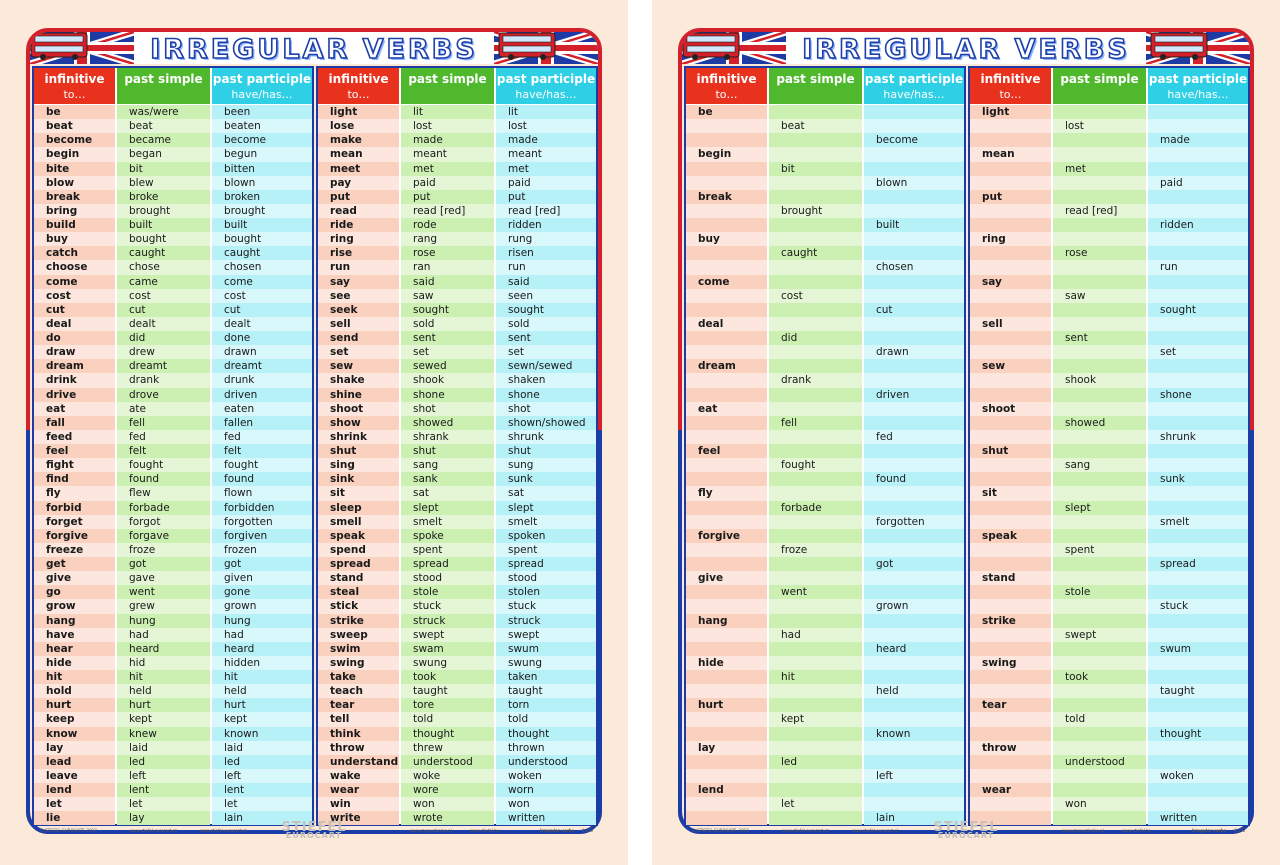 The height and width of the screenshot is (865, 1280). What do you see at coordinates (825, 733) in the screenshot?
I see `table-row: known` at bounding box center [825, 733].